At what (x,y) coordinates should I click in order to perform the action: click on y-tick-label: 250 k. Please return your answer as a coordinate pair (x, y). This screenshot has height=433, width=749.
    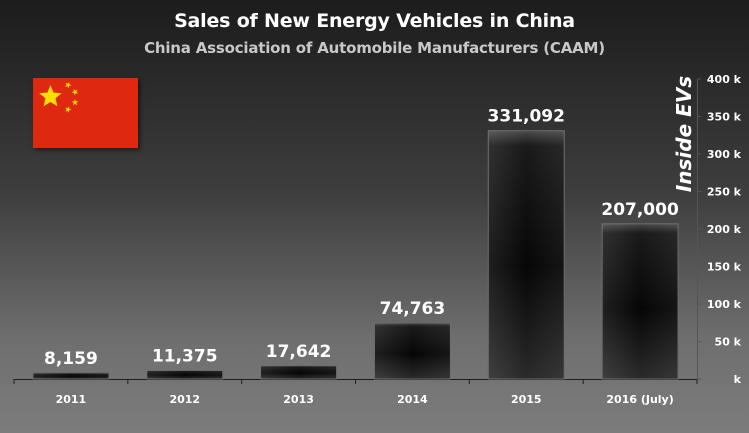
    Looking at the image, I should click on (724, 192).